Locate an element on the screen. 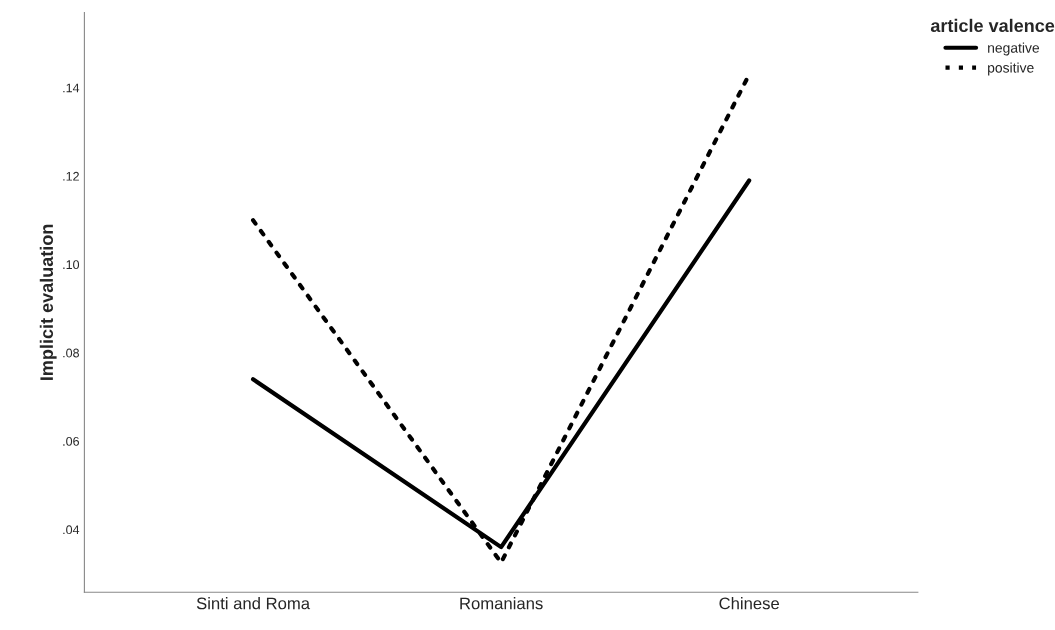 The image size is (1055, 630). y-tick-label: .14 is located at coordinates (71, 88).